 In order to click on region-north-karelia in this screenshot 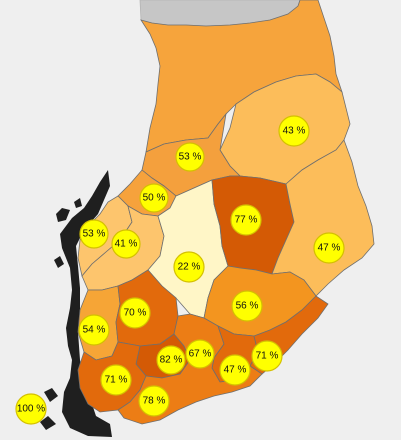, I will do `click(323, 218)`.